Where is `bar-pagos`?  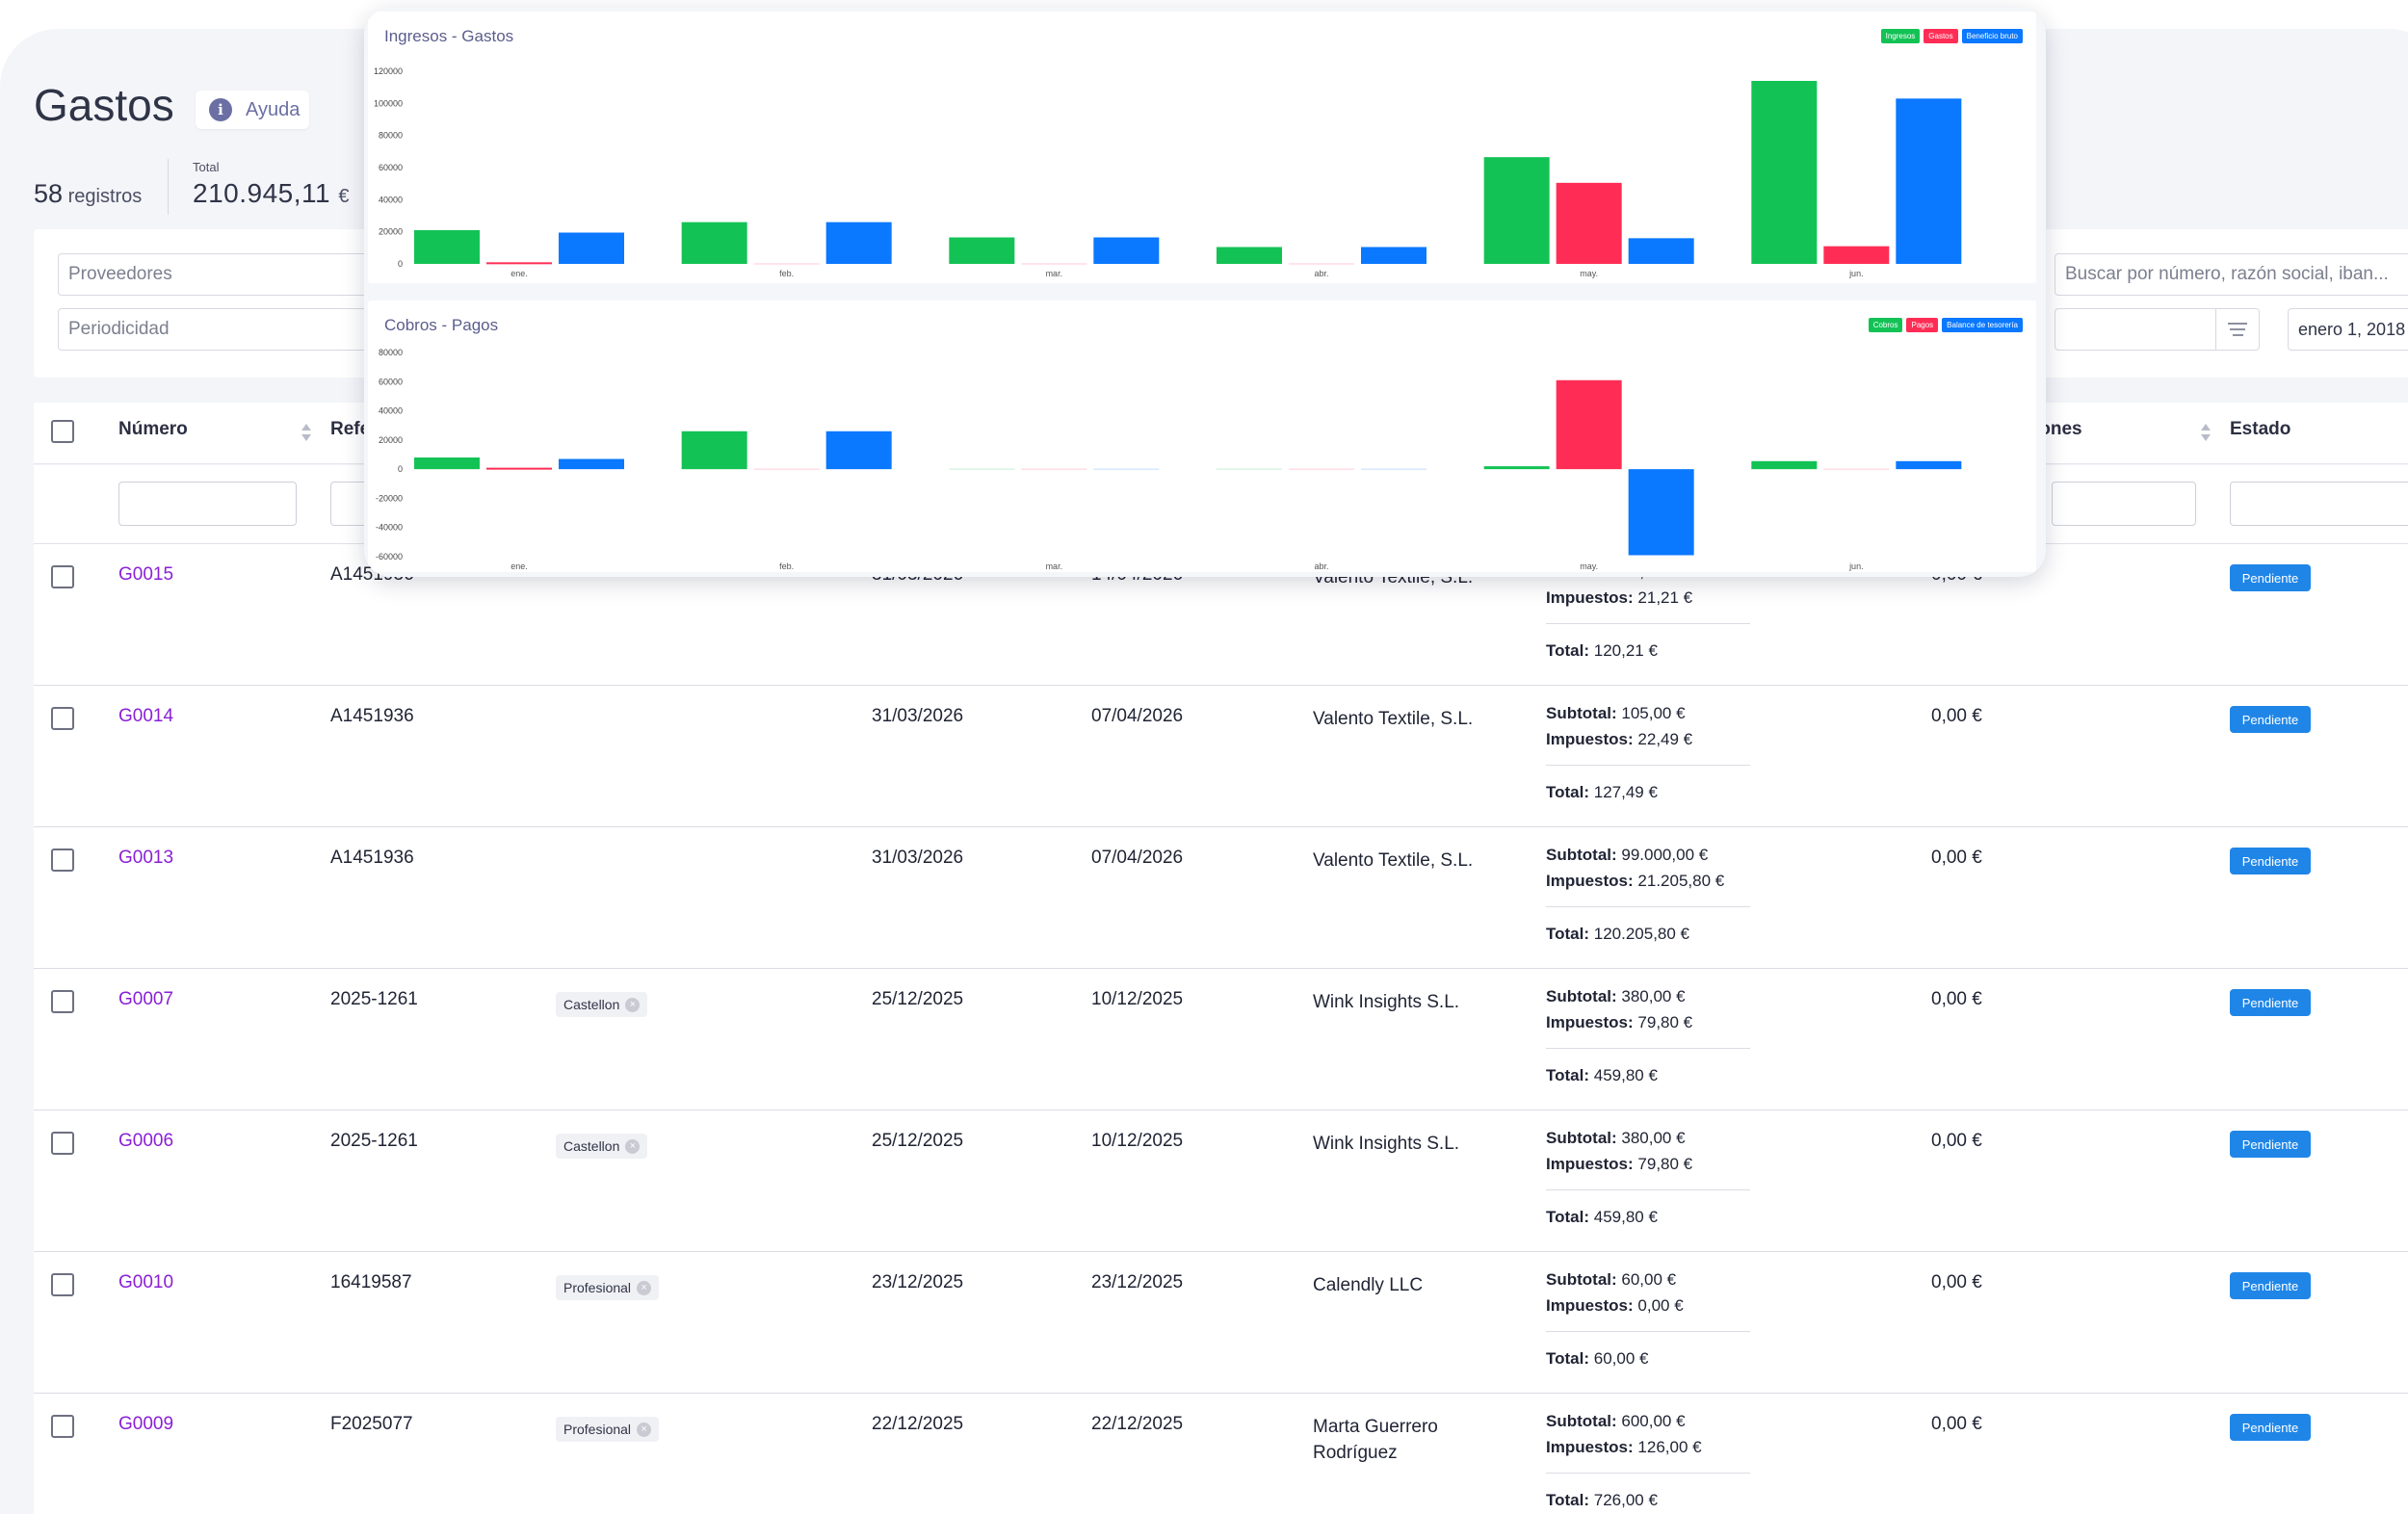
bar-pagos is located at coordinates (1321, 469).